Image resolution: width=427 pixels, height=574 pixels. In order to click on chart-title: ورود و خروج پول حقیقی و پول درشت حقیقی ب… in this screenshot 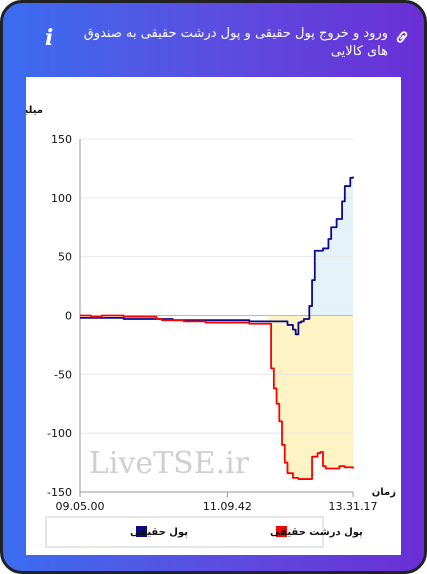, I will do `click(235, 42)`.